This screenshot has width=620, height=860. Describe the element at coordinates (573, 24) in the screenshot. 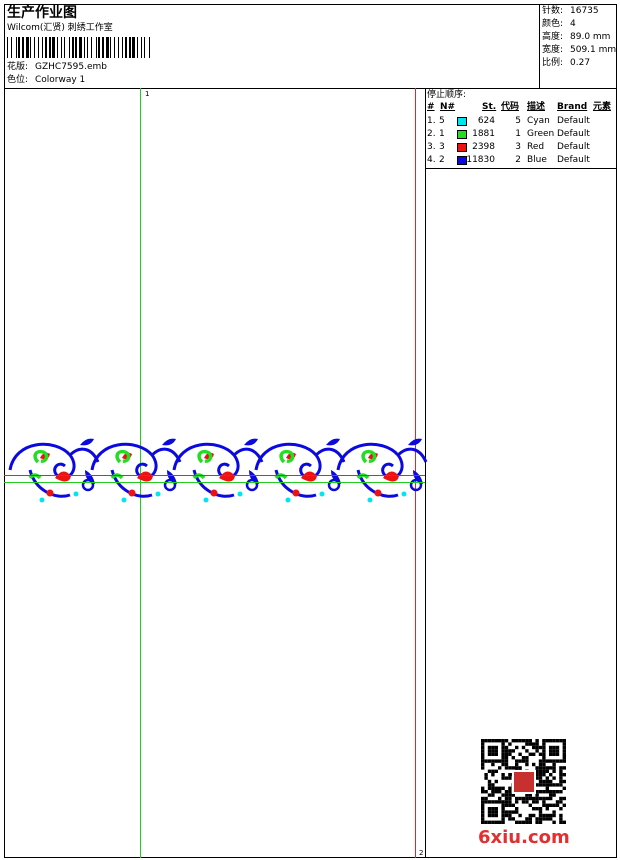

I see `stat-value: 4` at that location.